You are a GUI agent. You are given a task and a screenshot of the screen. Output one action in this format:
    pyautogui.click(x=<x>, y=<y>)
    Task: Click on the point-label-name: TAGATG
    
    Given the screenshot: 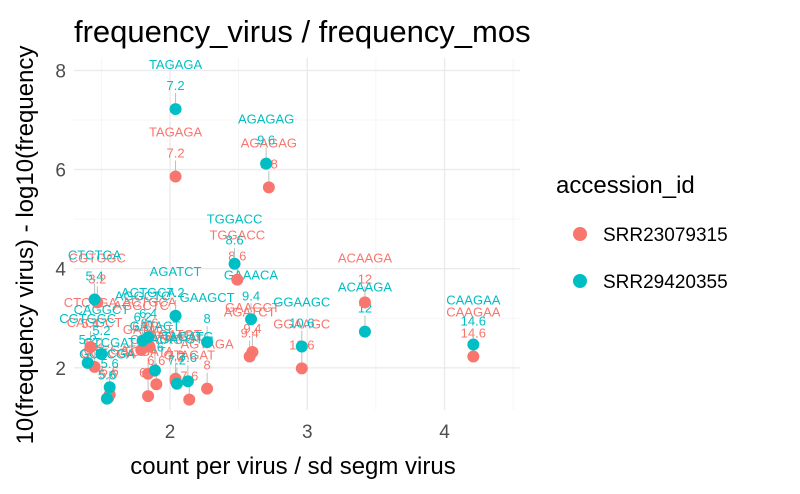 What is the action you would take?
    pyautogui.click(x=176, y=336)
    